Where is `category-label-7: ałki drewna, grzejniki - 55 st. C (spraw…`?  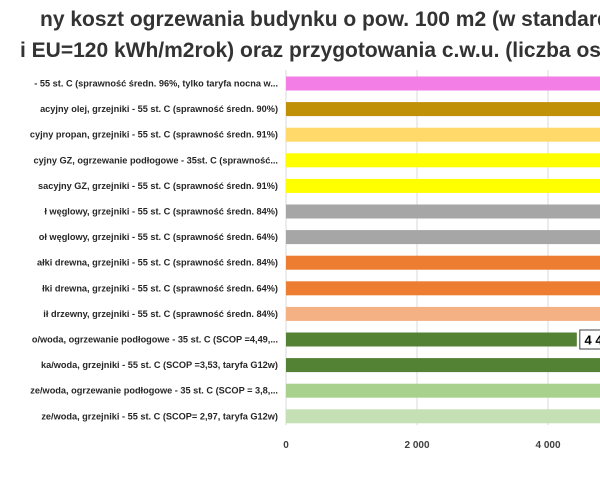 category-label-7: ałki drewna, grzejniki - 55 st. C (spraw… is located at coordinates (157, 263).